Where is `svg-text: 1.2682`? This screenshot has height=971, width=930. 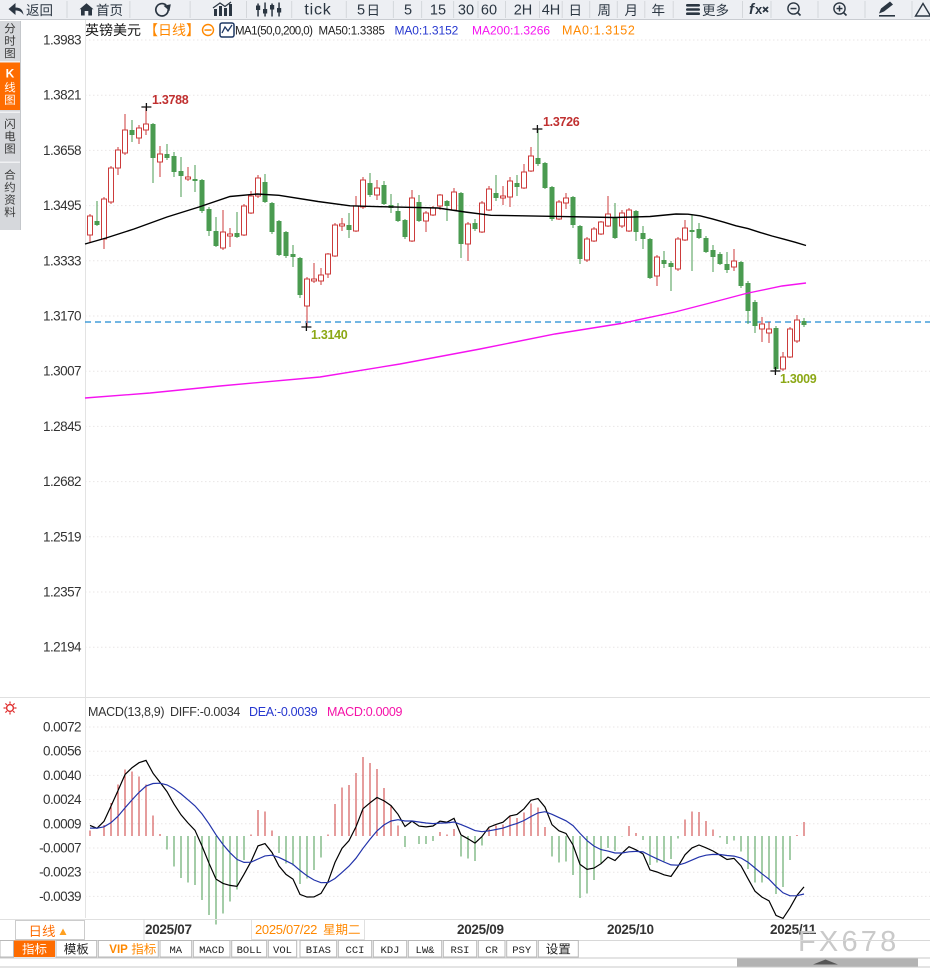
svg-text: 1.2682 is located at coordinates (62, 481).